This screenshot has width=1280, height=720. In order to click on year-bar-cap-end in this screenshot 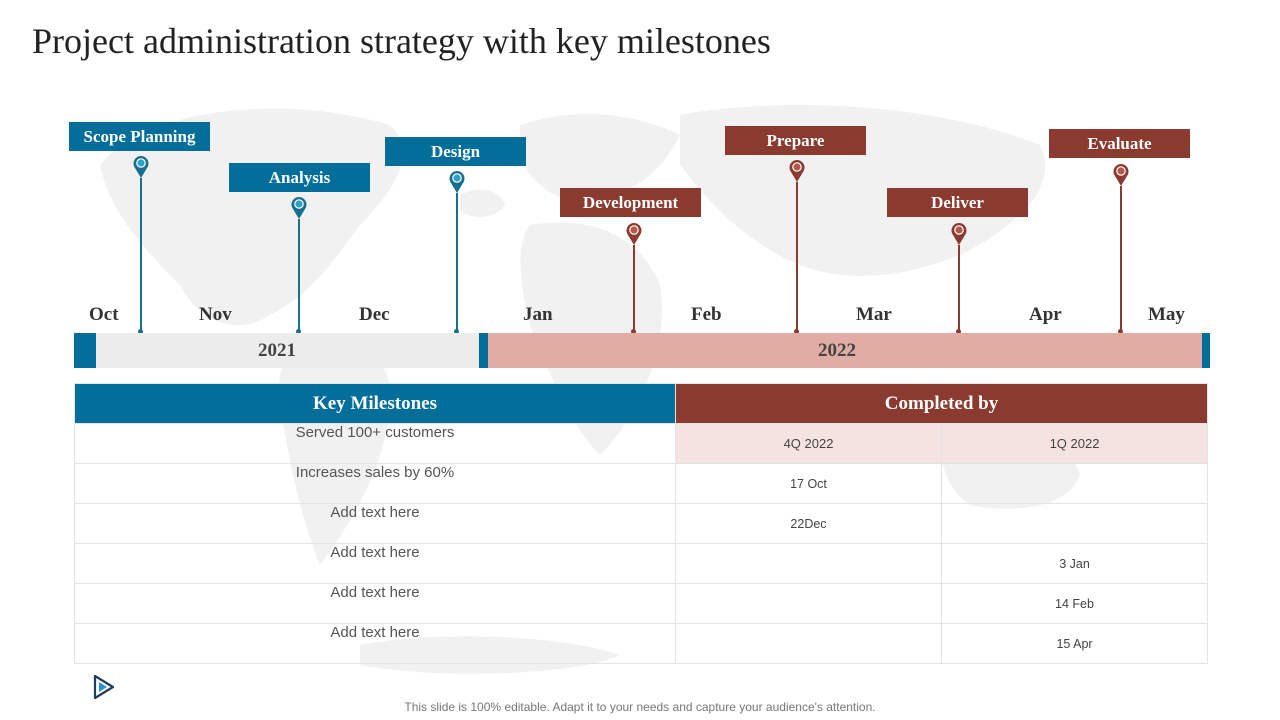, I will do `click(1206, 350)`.